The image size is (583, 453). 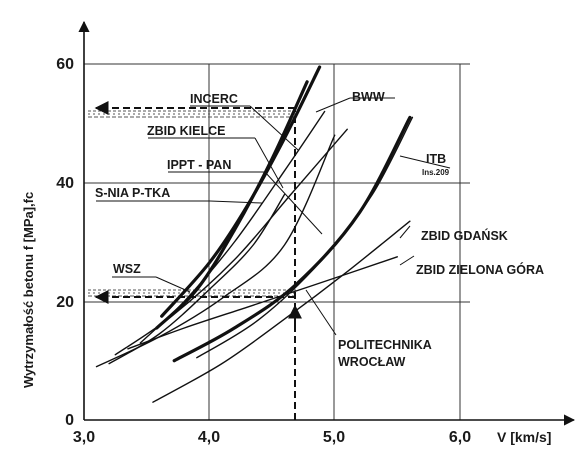 I want to click on label-bww: BWW, so click(x=368, y=97).